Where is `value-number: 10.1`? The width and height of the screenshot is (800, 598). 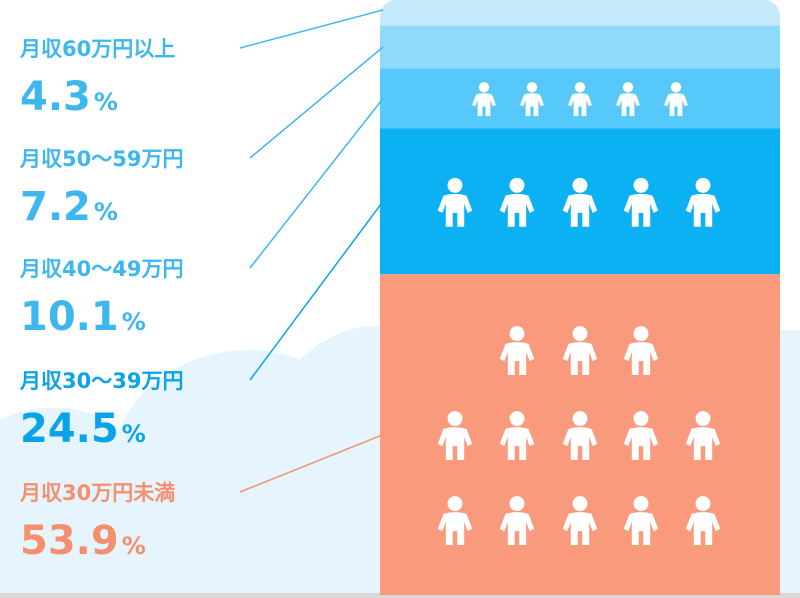
value-number: 10.1 is located at coordinates (69, 317).